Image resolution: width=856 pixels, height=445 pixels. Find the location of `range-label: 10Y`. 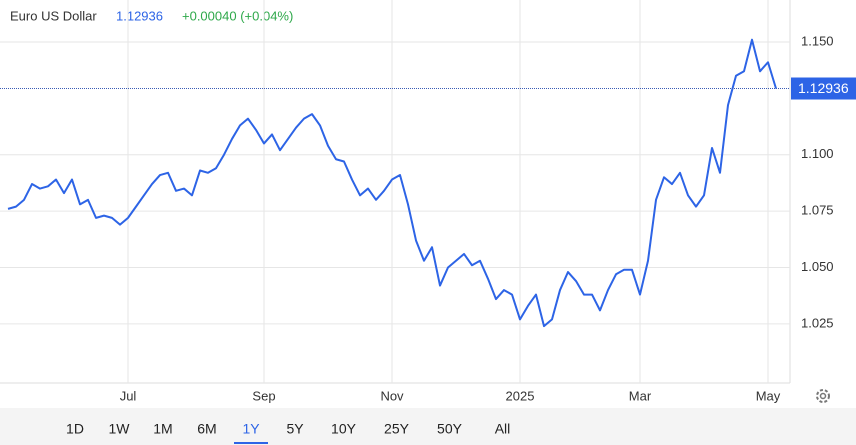

range-label: 10Y is located at coordinates (344, 429).